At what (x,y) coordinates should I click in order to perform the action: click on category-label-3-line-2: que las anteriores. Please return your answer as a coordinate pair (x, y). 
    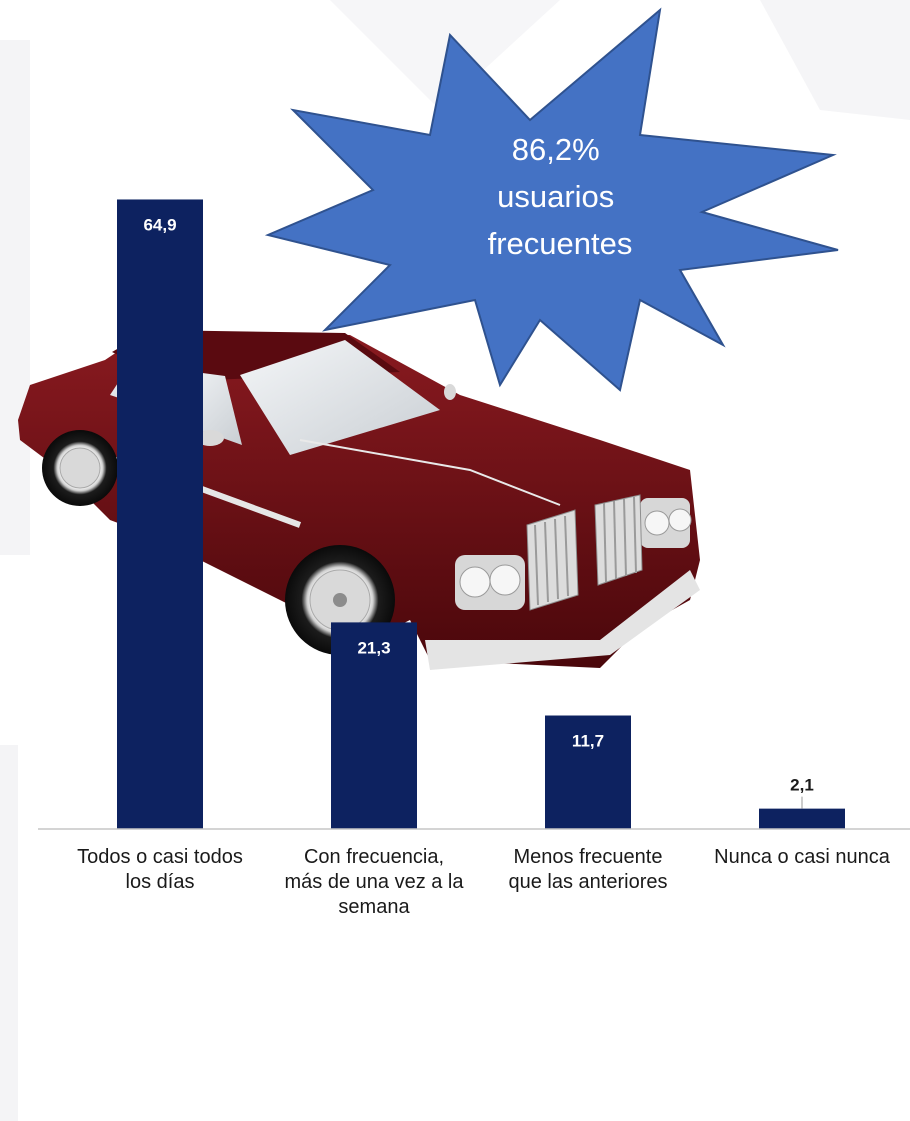
    Looking at the image, I should click on (588, 882).